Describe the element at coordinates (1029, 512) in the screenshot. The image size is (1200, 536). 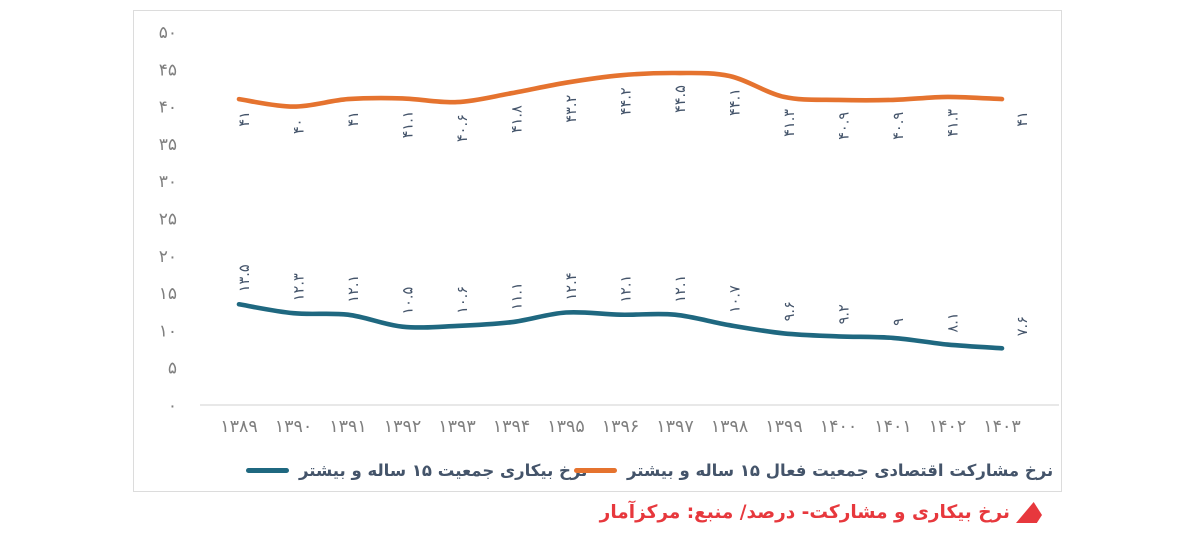
I see `red-flag-icon` at that location.